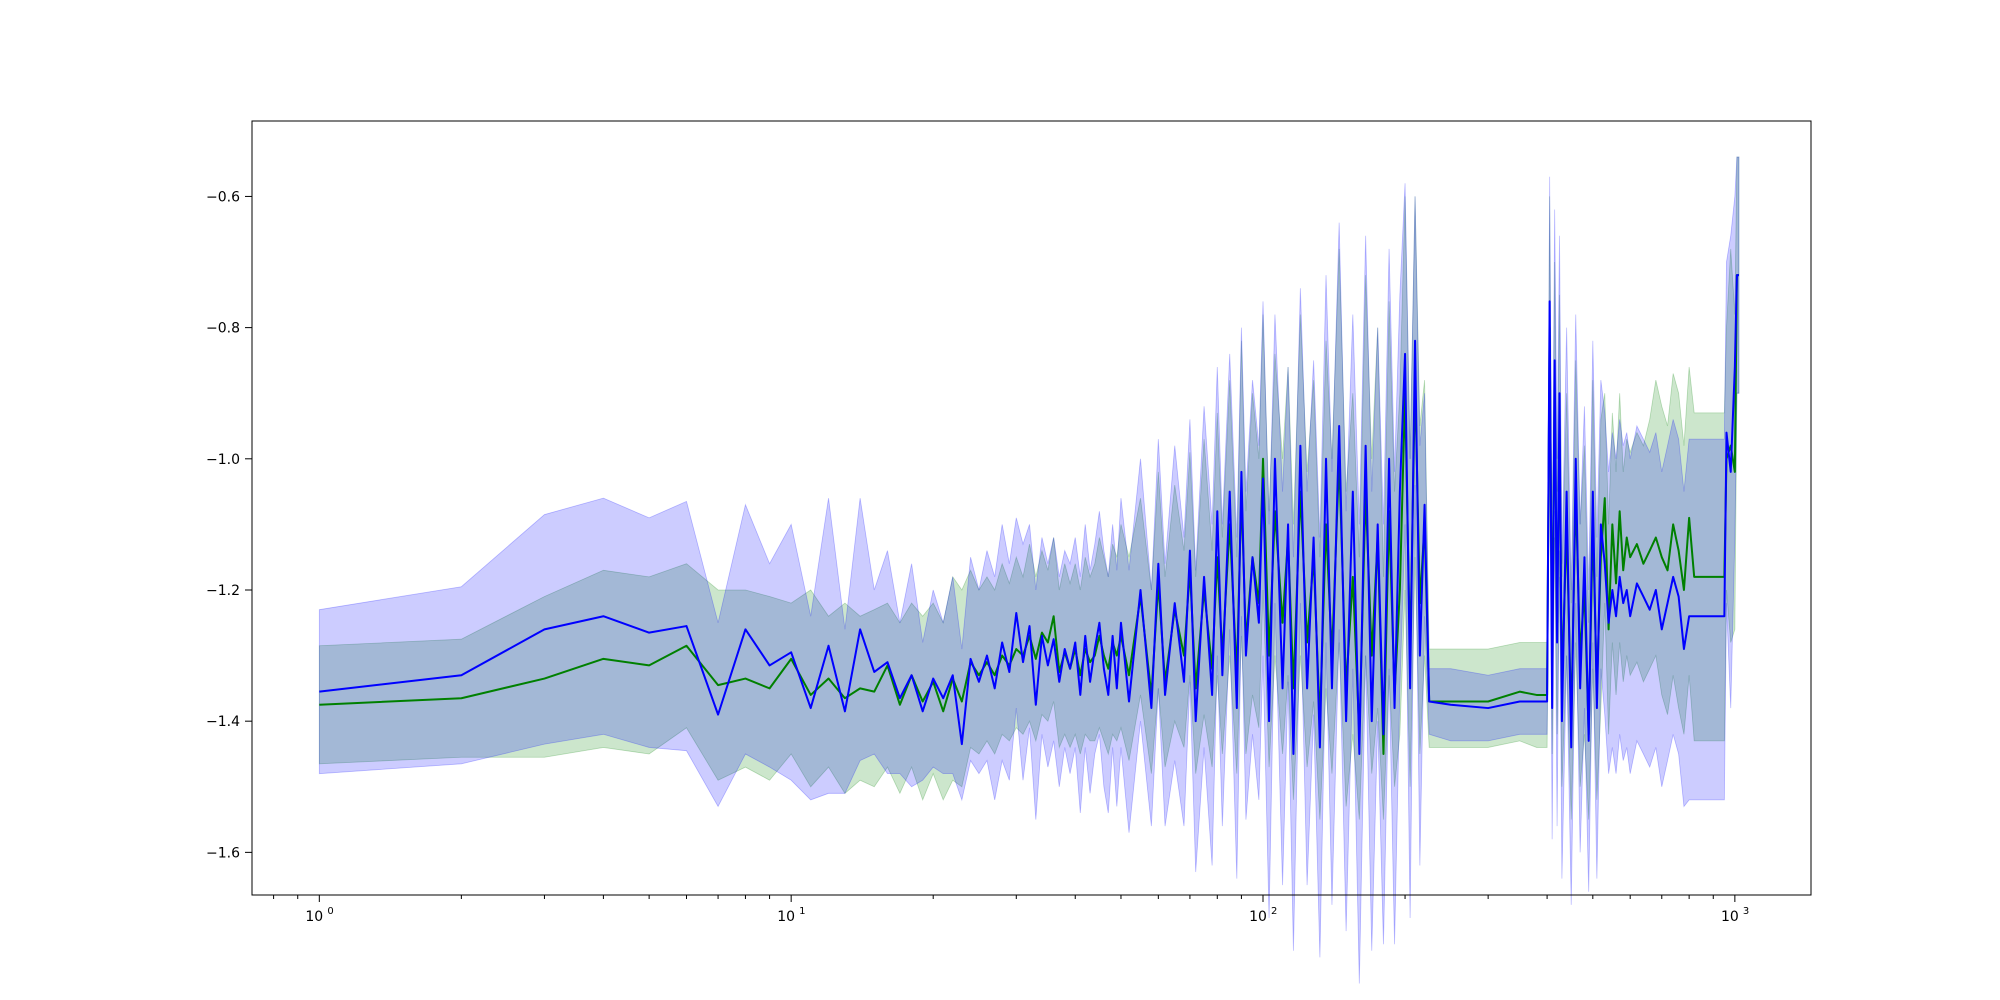 This screenshot has width=2000, height=1000. What do you see at coordinates (330, 911) in the screenshot?
I see `x-tick-exponent: 0` at bounding box center [330, 911].